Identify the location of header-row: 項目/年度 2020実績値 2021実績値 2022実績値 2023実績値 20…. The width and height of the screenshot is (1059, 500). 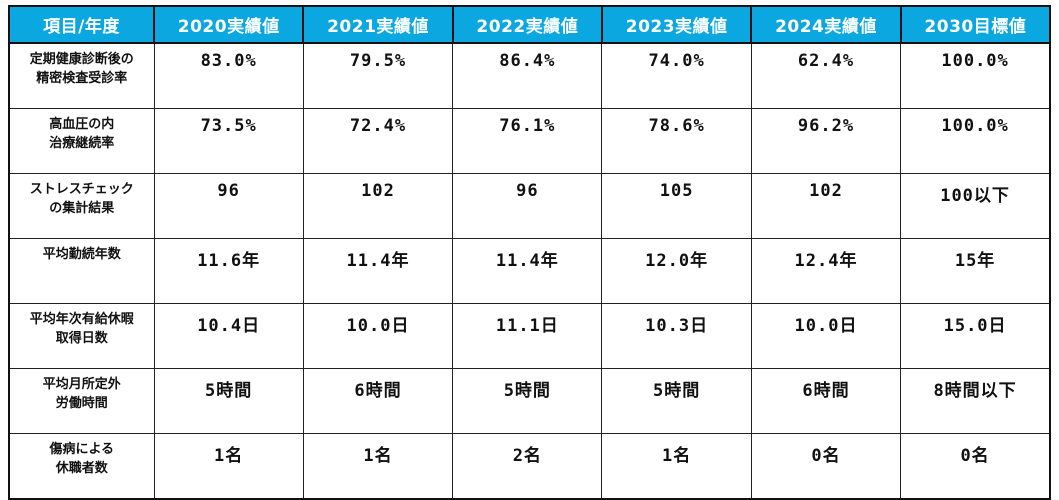
(530, 24).